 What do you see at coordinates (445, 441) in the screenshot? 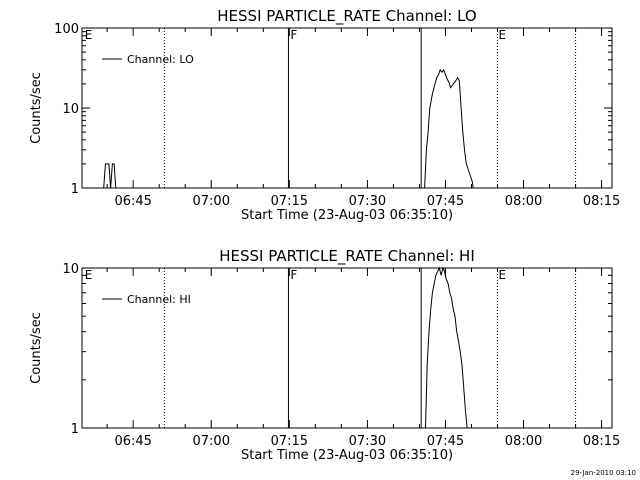
I see `hi-x-tick-label: 07:45` at bounding box center [445, 441].